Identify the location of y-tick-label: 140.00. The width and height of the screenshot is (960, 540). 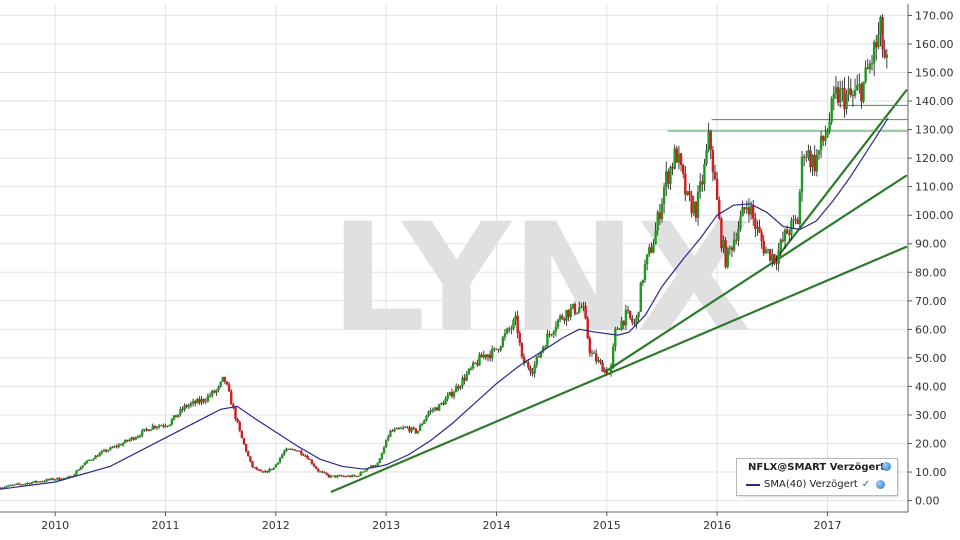
(934, 101).